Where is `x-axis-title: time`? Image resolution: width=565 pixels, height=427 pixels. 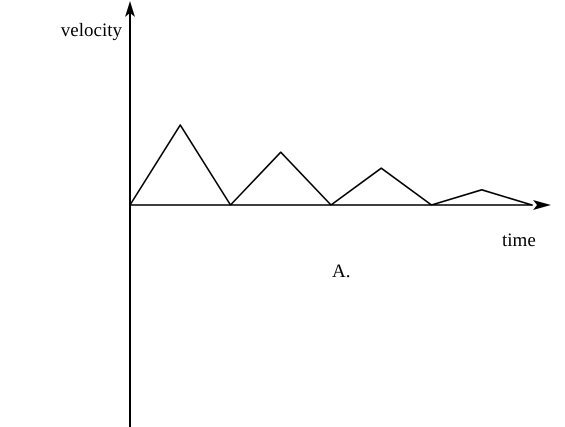
x-axis-title: time is located at coordinates (519, 240).